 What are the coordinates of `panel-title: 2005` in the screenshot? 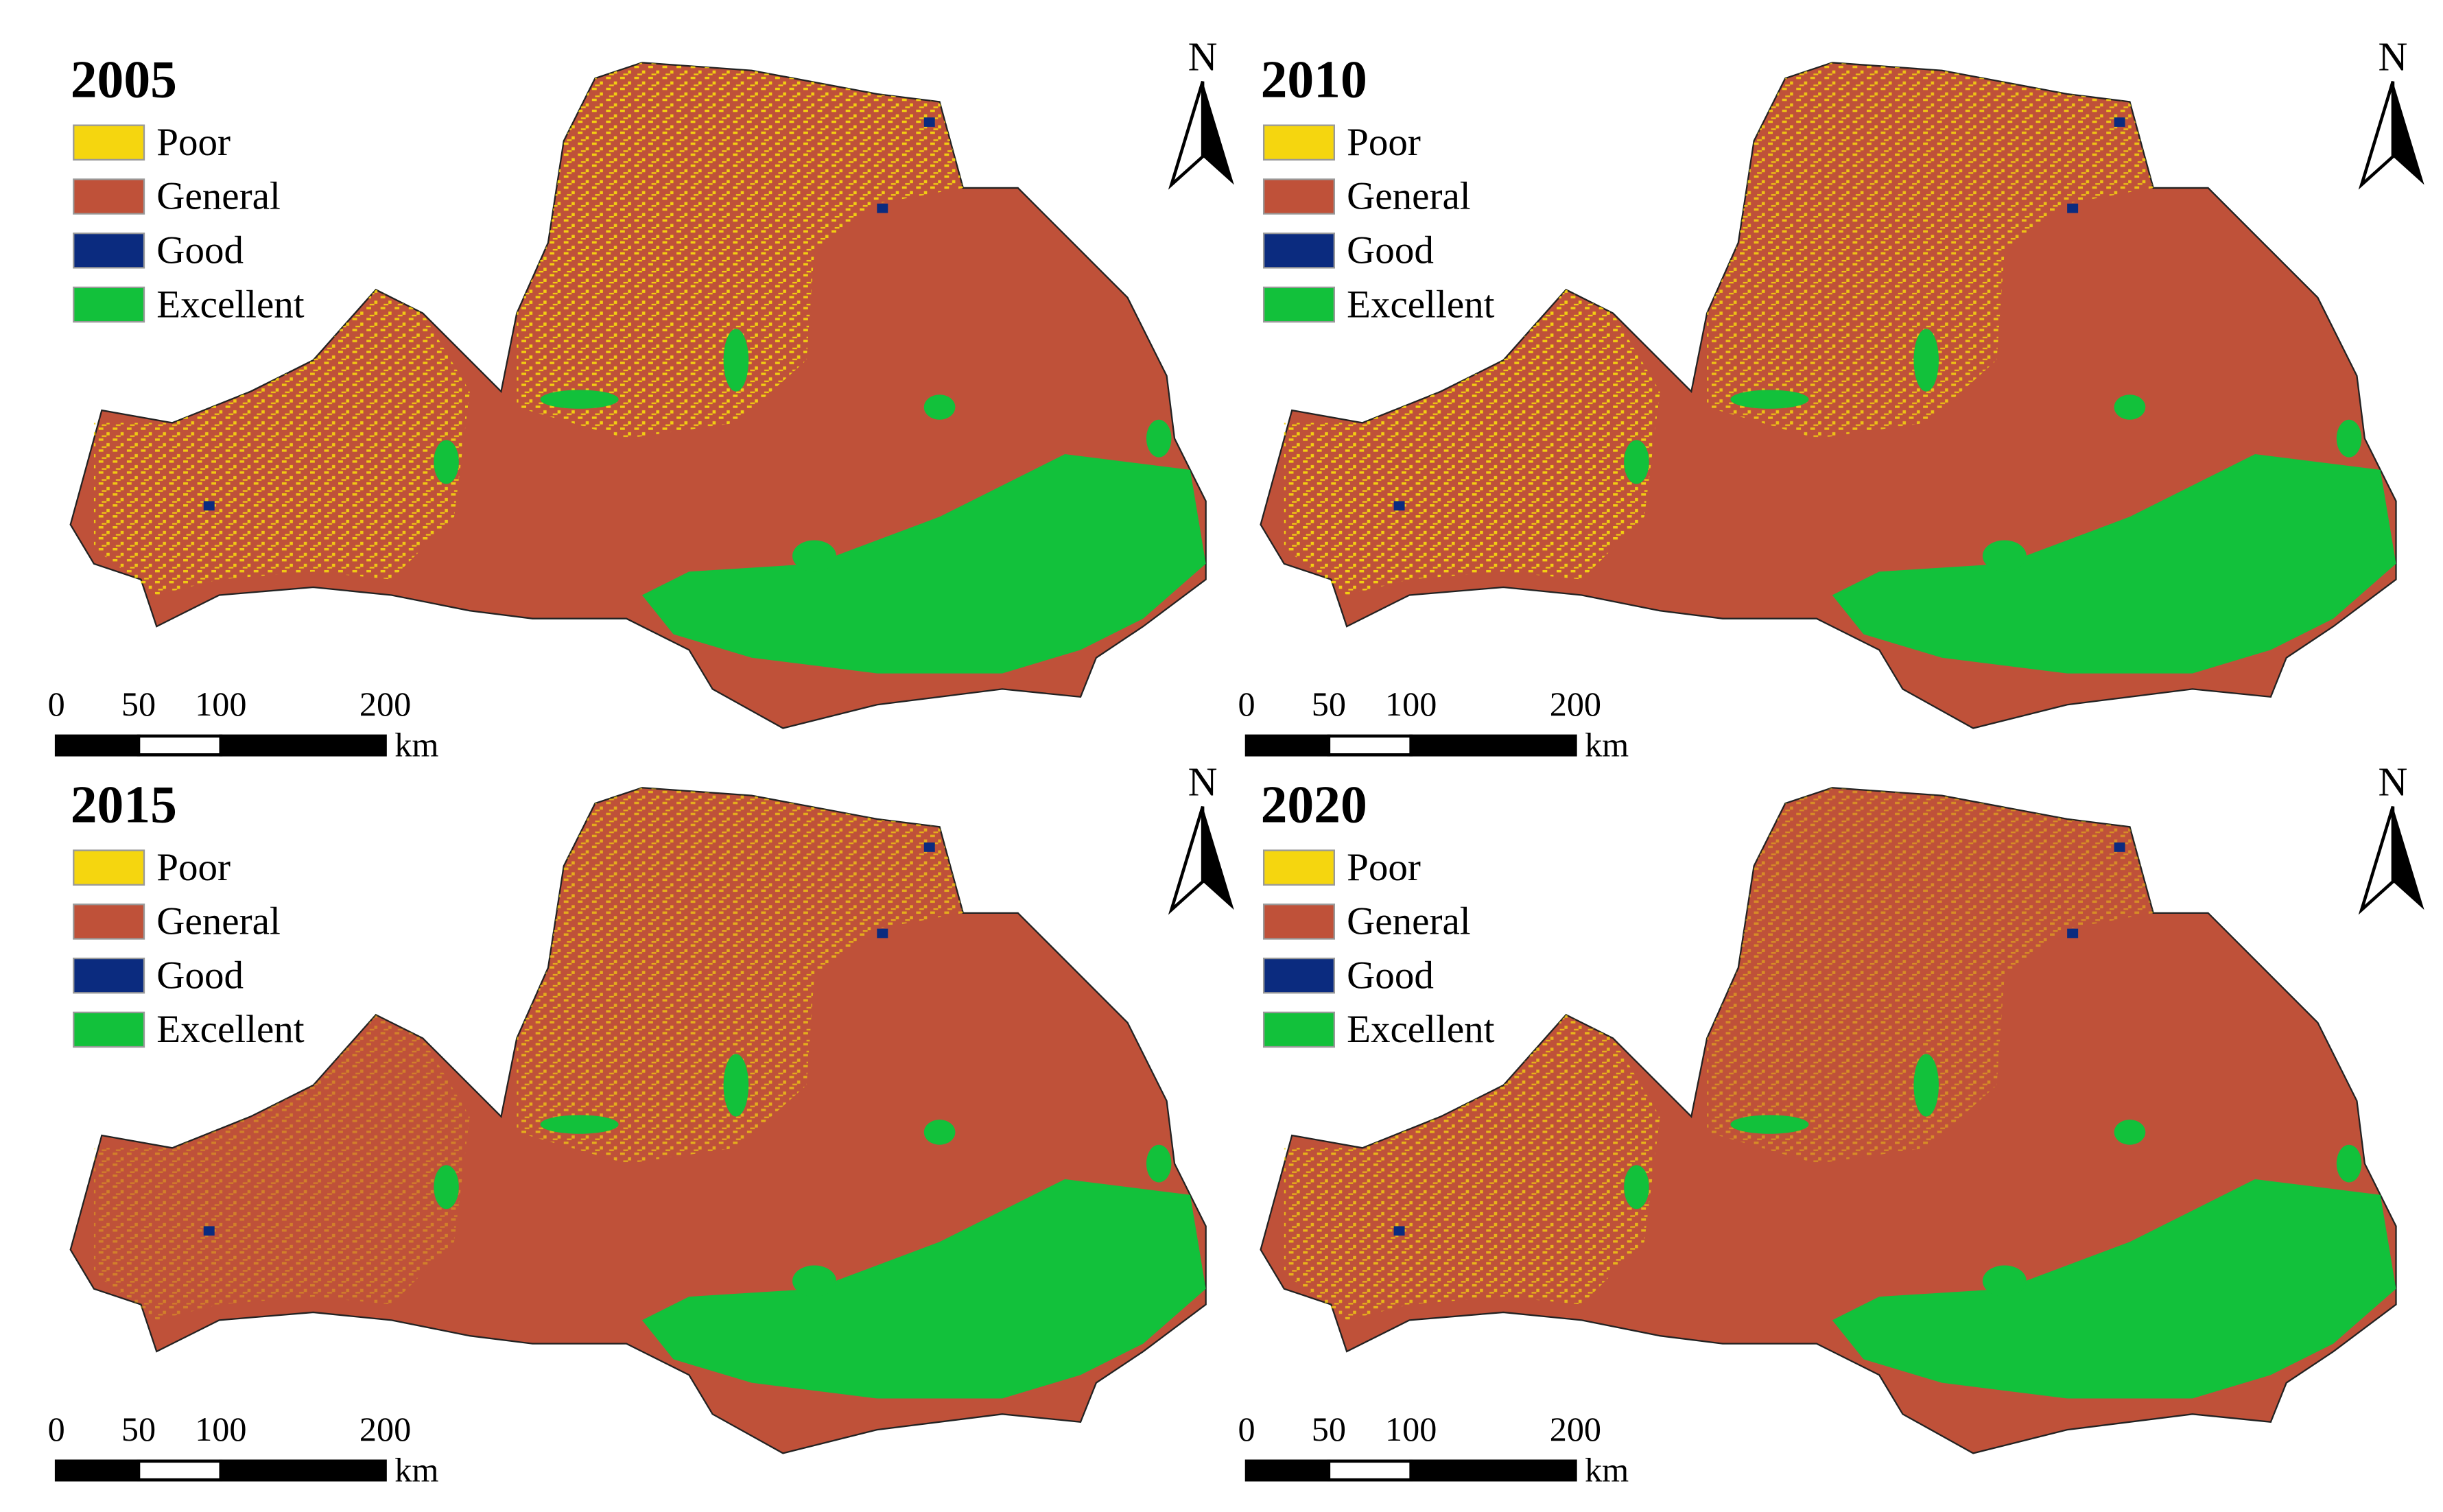 It's located at (124, 79).